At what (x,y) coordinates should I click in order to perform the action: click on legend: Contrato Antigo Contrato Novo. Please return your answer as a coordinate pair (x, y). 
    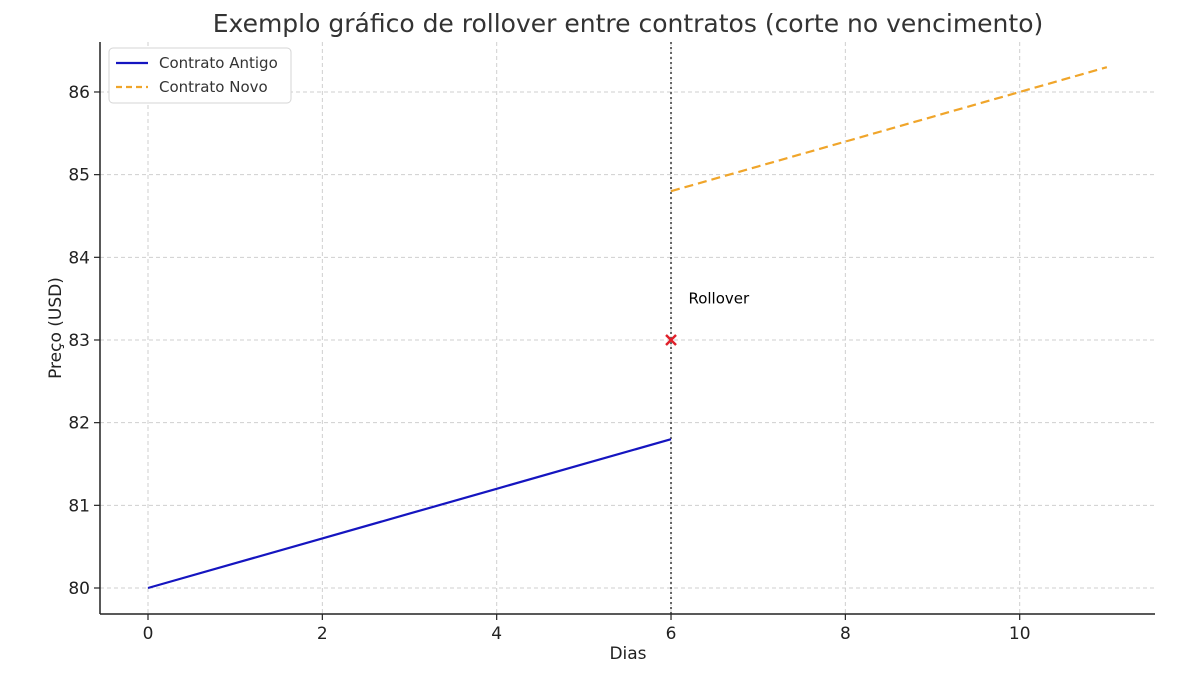
    Looking at the image, I should click on (200, 75).